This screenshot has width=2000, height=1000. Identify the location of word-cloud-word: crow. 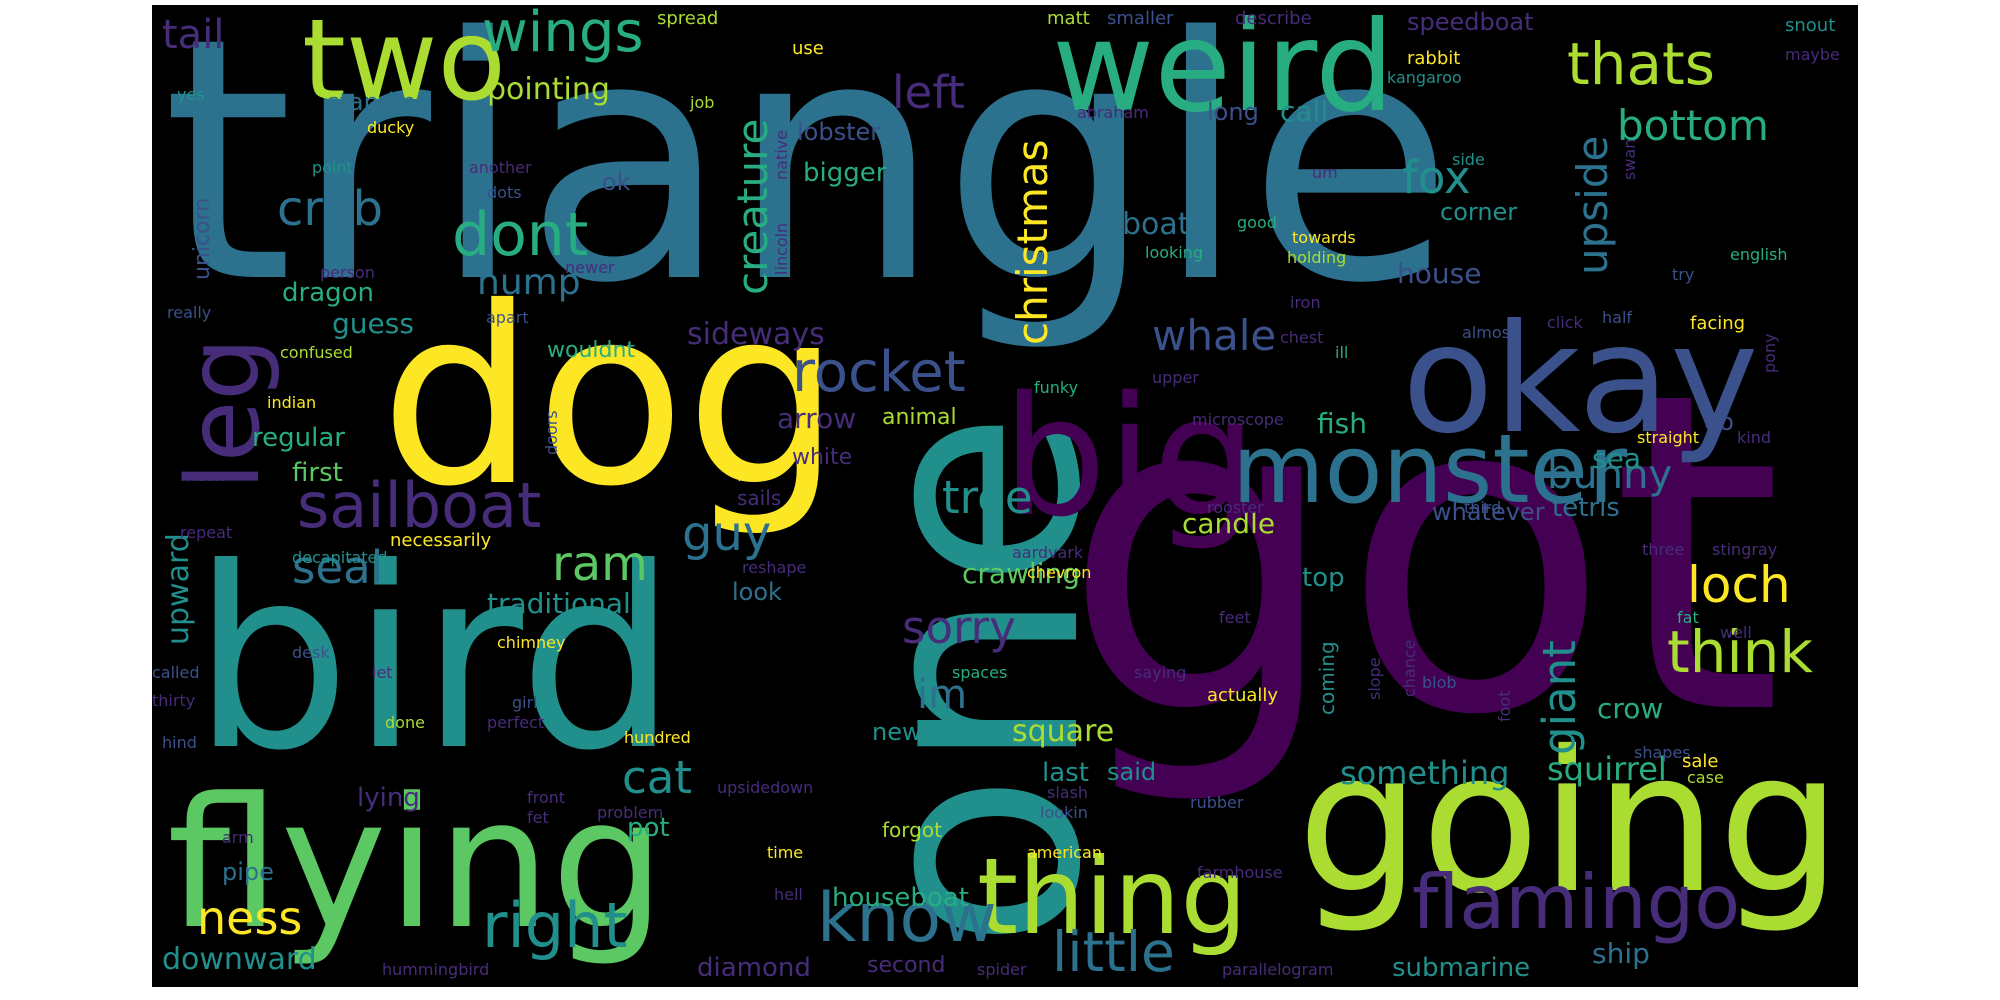
(1630, 708).